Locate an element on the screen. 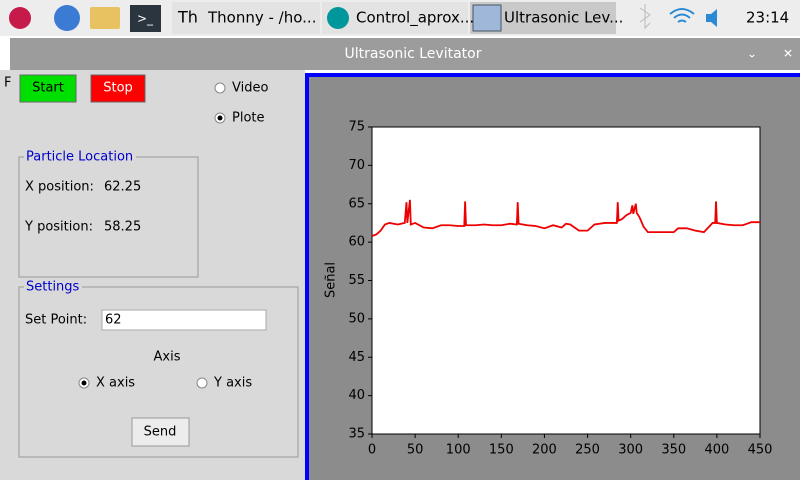 Image resolution: width=800 pixels, height=484 pixels. y-position-label: Y position: is located at coordinates (58, 227).